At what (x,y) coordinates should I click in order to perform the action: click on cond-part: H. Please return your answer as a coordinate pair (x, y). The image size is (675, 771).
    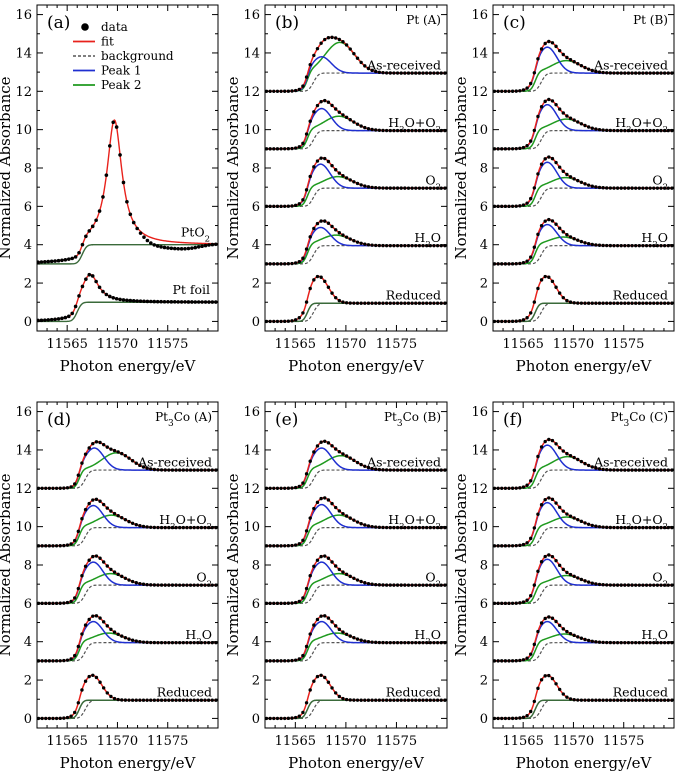
    Looking at the image, I should click on (646, 237).